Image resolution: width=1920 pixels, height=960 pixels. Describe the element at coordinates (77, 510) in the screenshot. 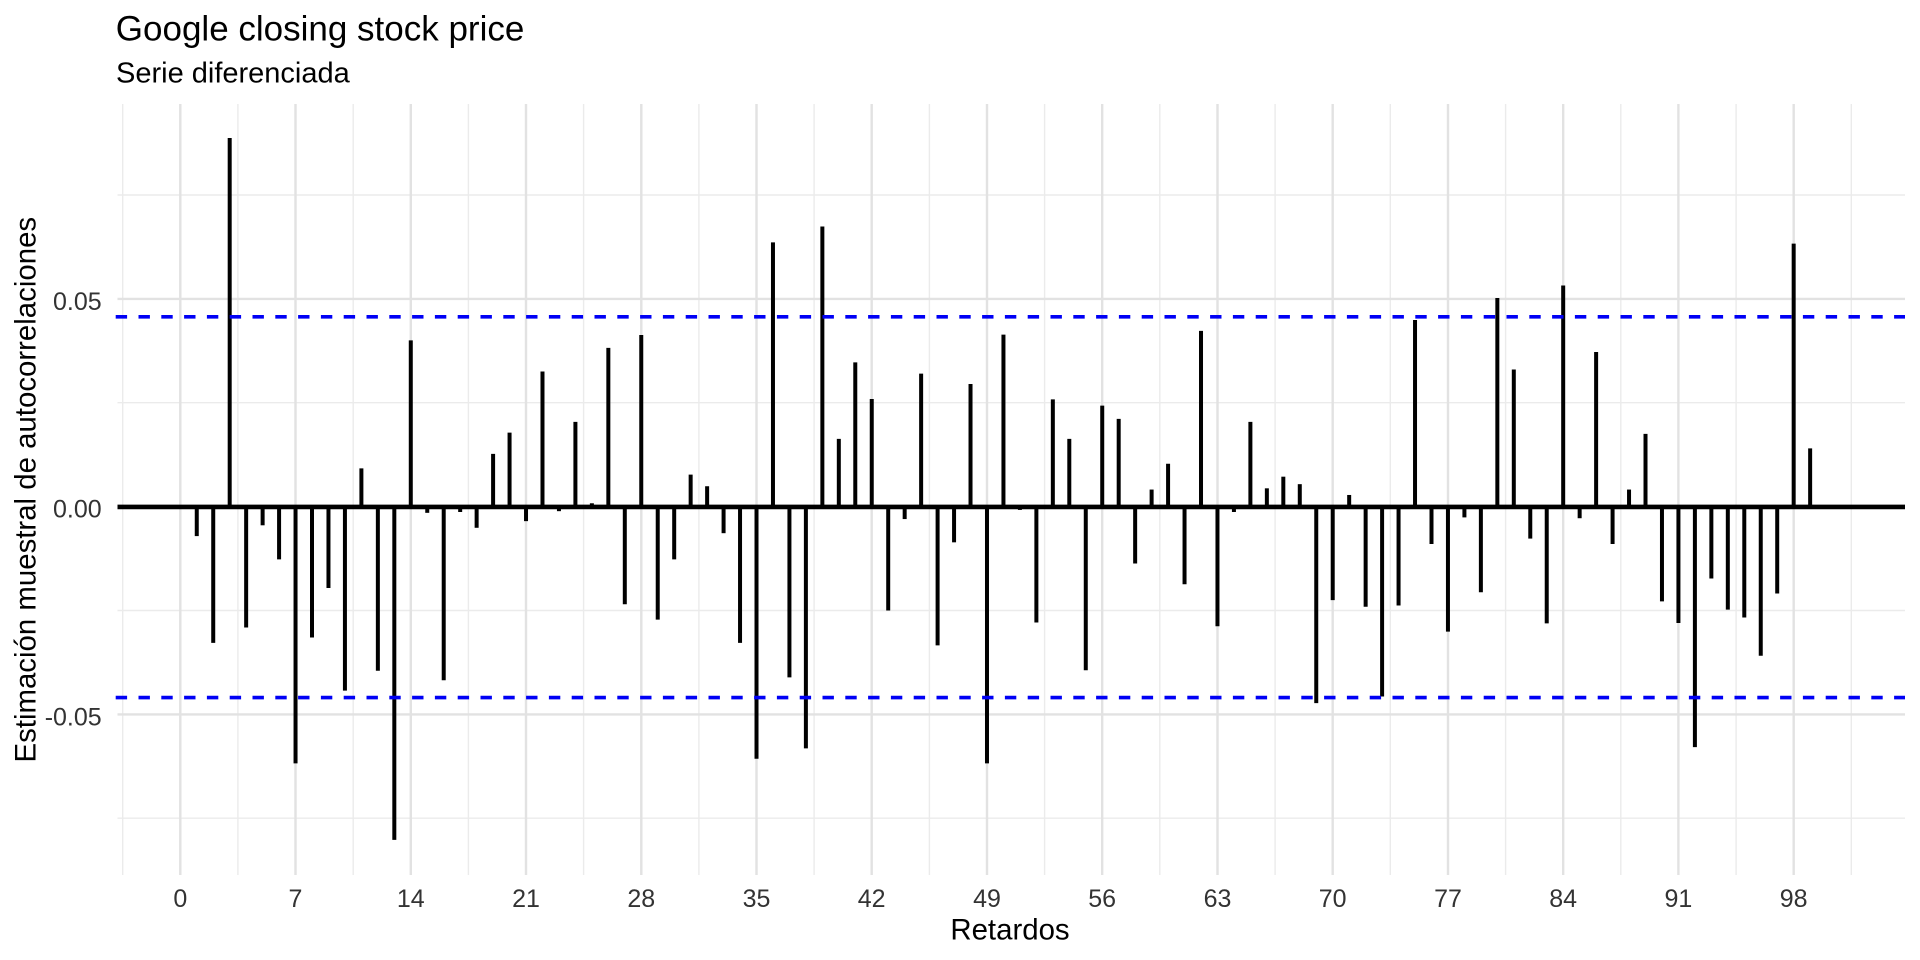

I see `svg-text: 0.00` at that location.